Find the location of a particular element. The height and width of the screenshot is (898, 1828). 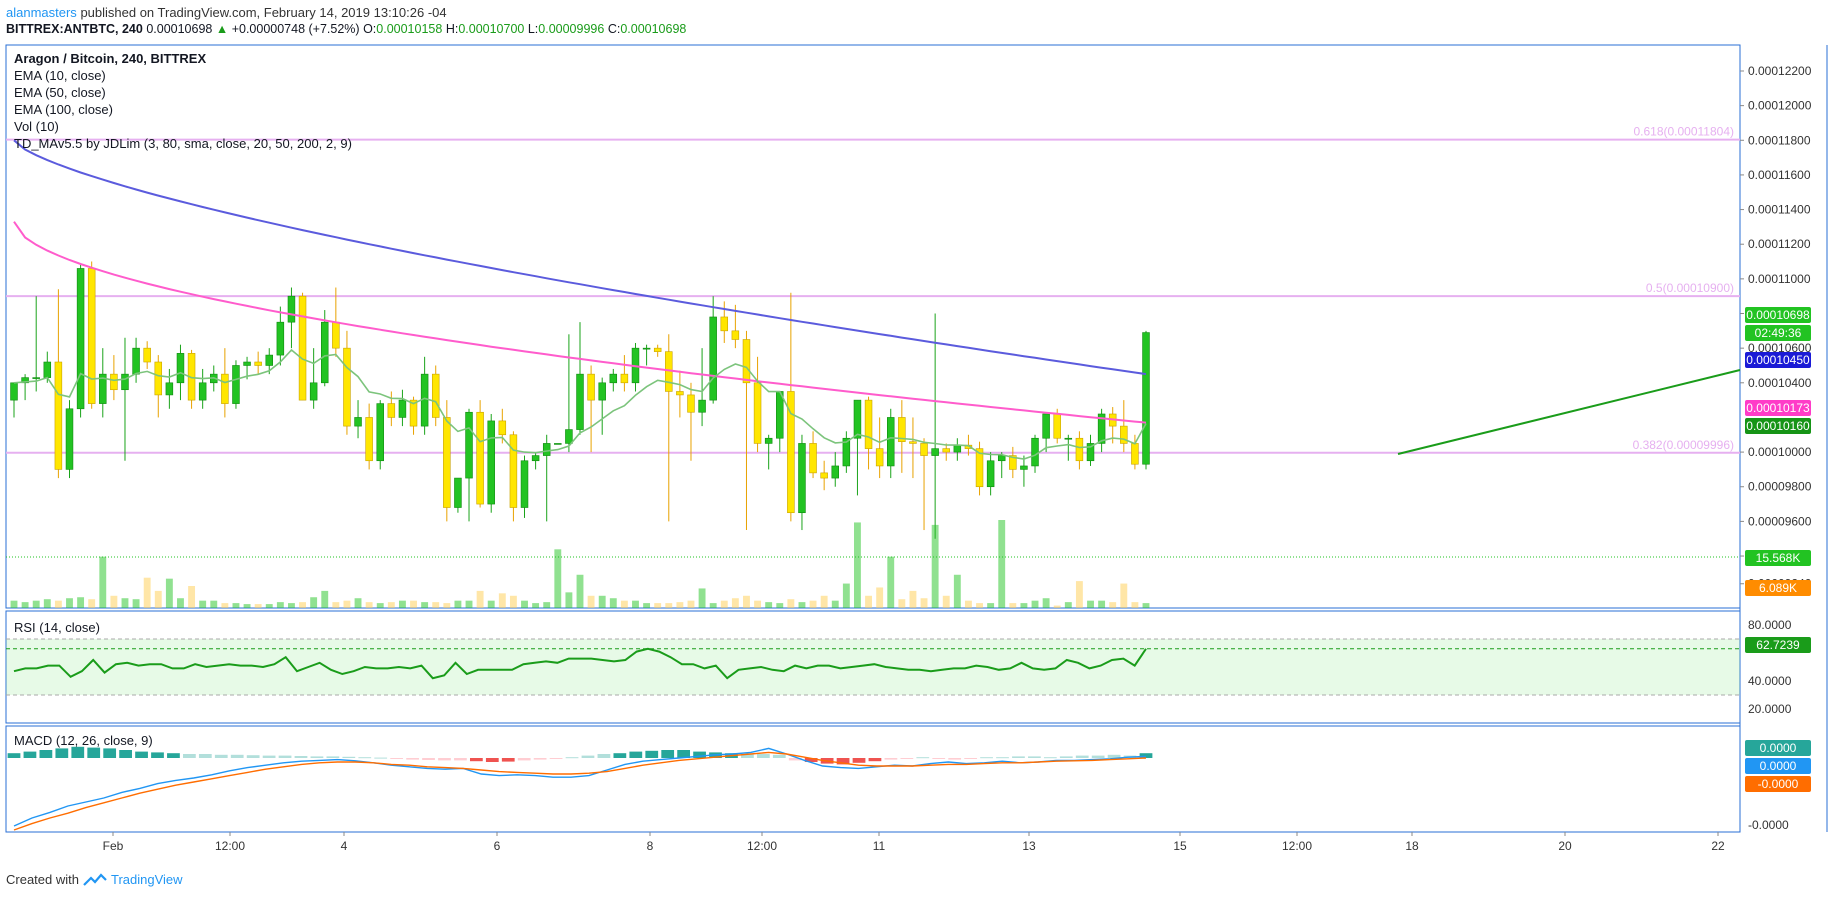

legend-ema50: EMA (50, close) is located at coordinates (60, 92).